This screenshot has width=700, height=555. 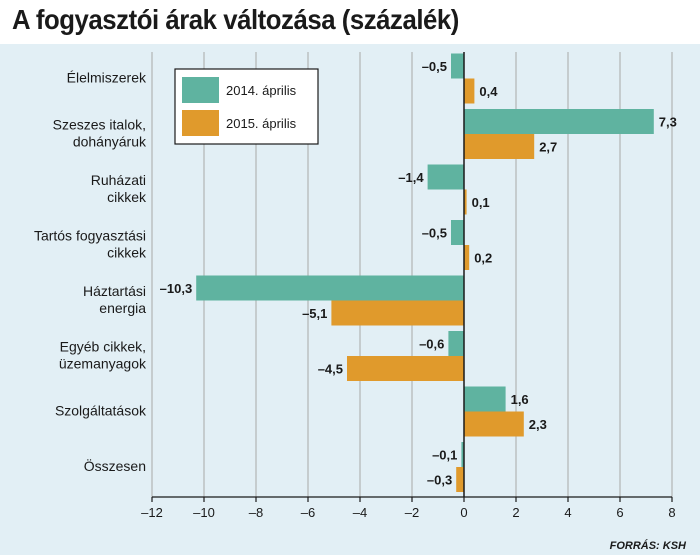 I want to click on category-label-line: energia, so click(x=122, y=308).